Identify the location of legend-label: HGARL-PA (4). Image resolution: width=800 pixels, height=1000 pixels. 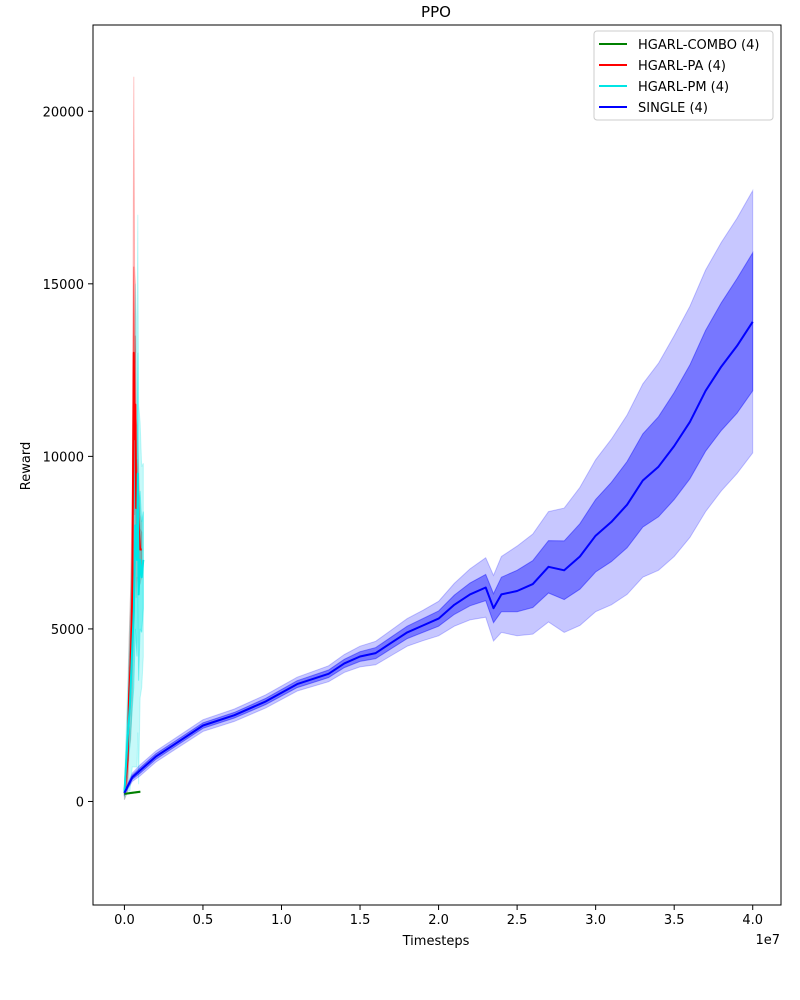
(682, 66).